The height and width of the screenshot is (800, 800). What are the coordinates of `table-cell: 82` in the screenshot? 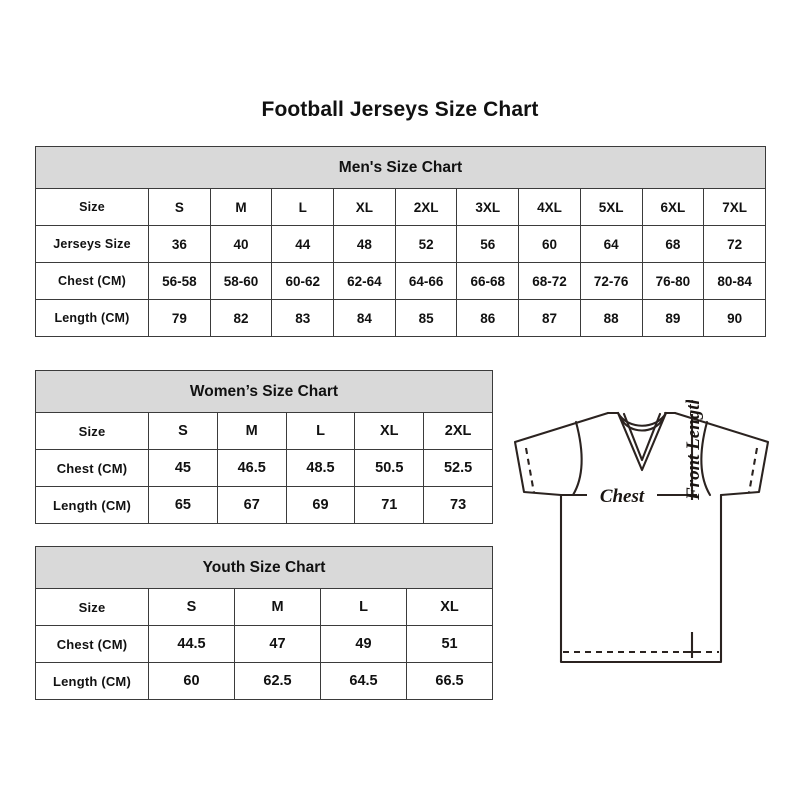 It's located at (241, 318).